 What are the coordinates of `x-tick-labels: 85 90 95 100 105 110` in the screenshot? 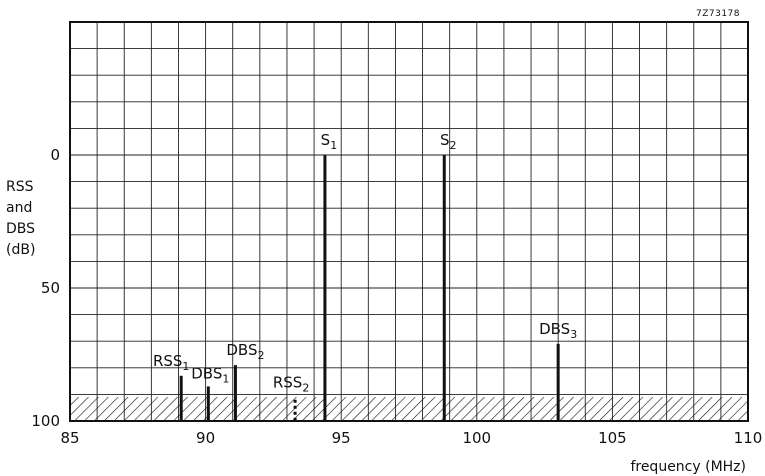 It's located at (411, 438).